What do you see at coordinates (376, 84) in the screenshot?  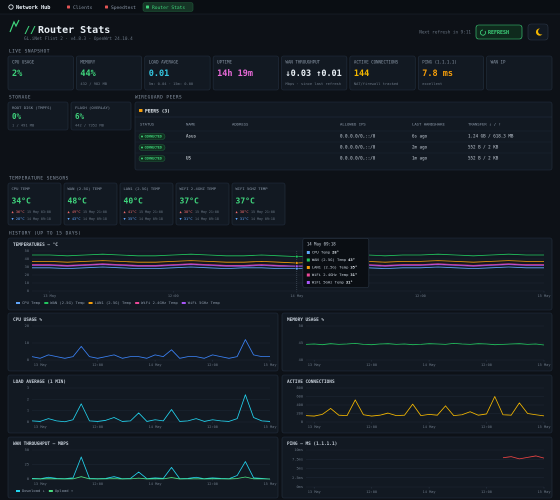 I see `stat-sub: NAT/firewall tracked` at bounding box center [376, 84].